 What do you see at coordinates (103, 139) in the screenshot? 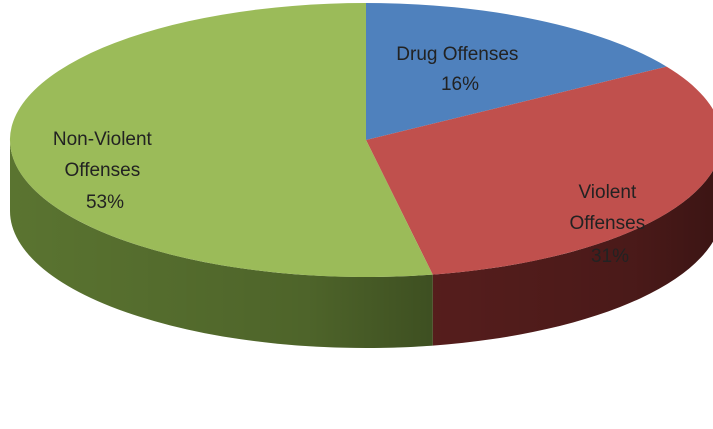
I see `slice-label-non-violent-offenses-line-1: Non-Violent` at bounding box center [103, 139].